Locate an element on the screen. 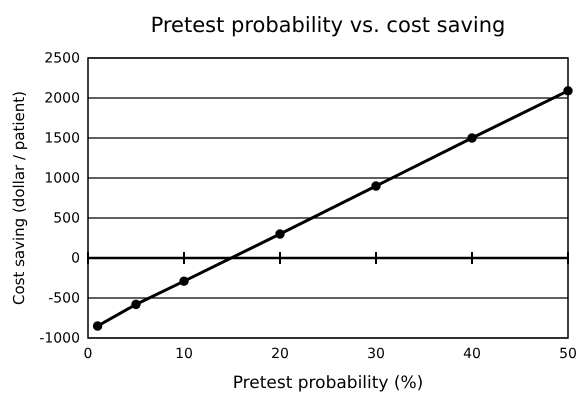  y-tick-label: 2000 is located at coordinates (62, 98).